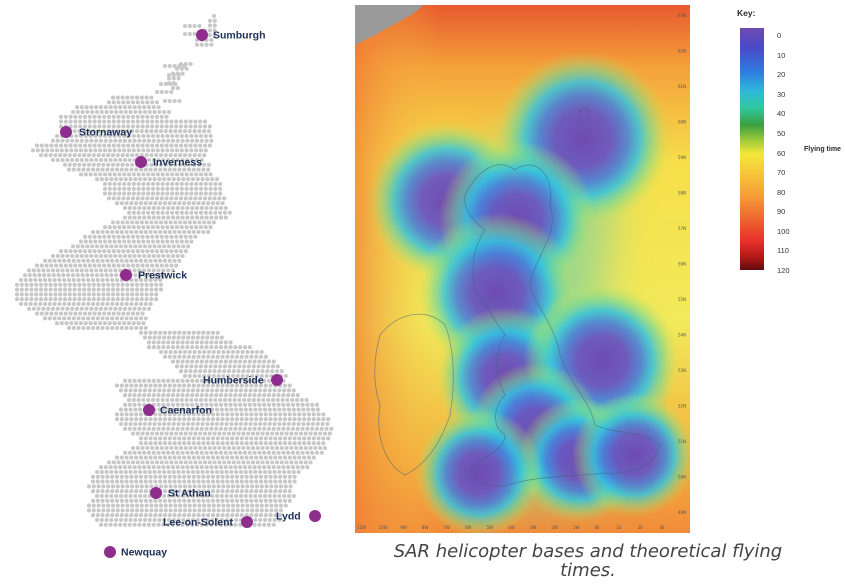 The width and height of the screenshot is (845, 586). Describe the element at coordinates (783, 251) in the screenshot. I see `key-tick-label: 110` at that location.